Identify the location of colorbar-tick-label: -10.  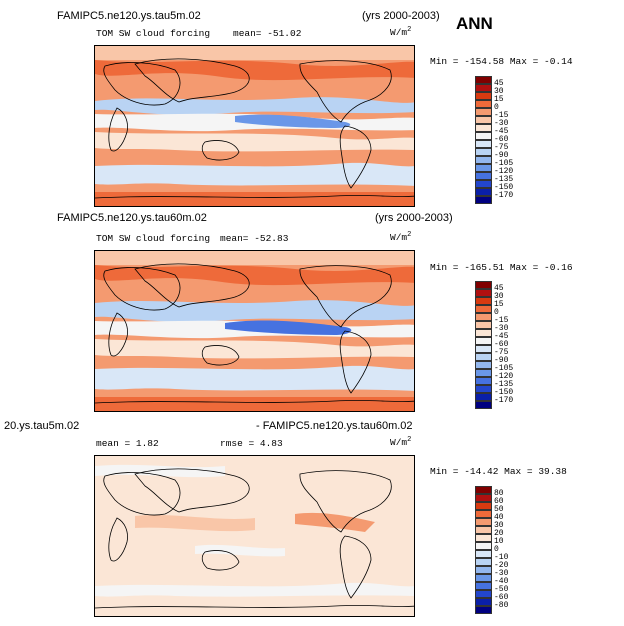
(501, 557).